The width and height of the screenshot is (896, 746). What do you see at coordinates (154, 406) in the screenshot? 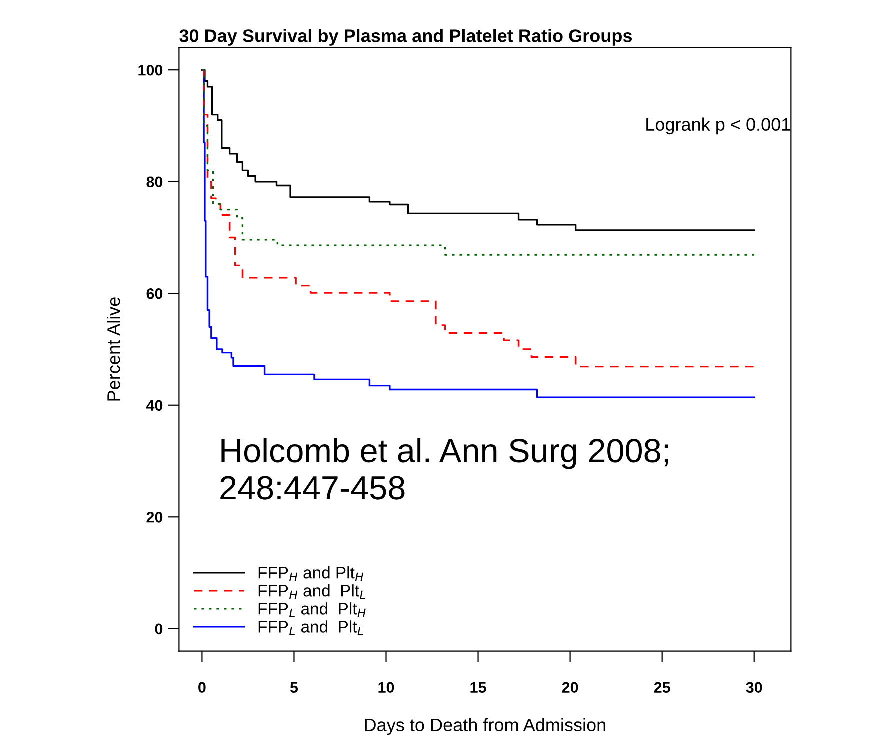
I see `y-tick-label: 40` at bounding box center [154, 406].